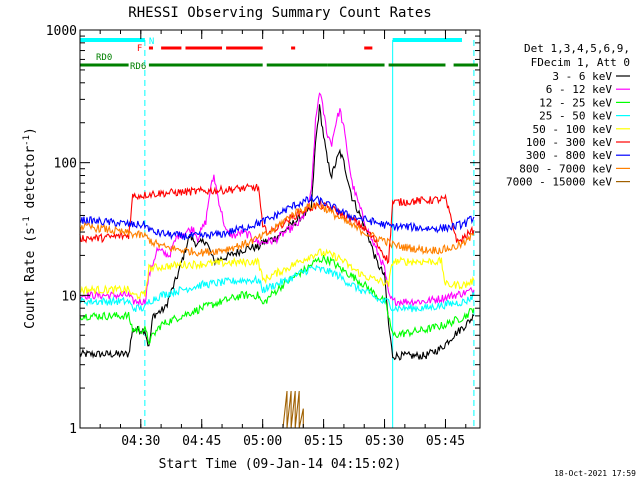 This screenshot has width=640, height=484. Describe the element at coordinates (595, 473) in the screenshot. I see `timestamp: 18-Oct-2021 17:59` at that location.